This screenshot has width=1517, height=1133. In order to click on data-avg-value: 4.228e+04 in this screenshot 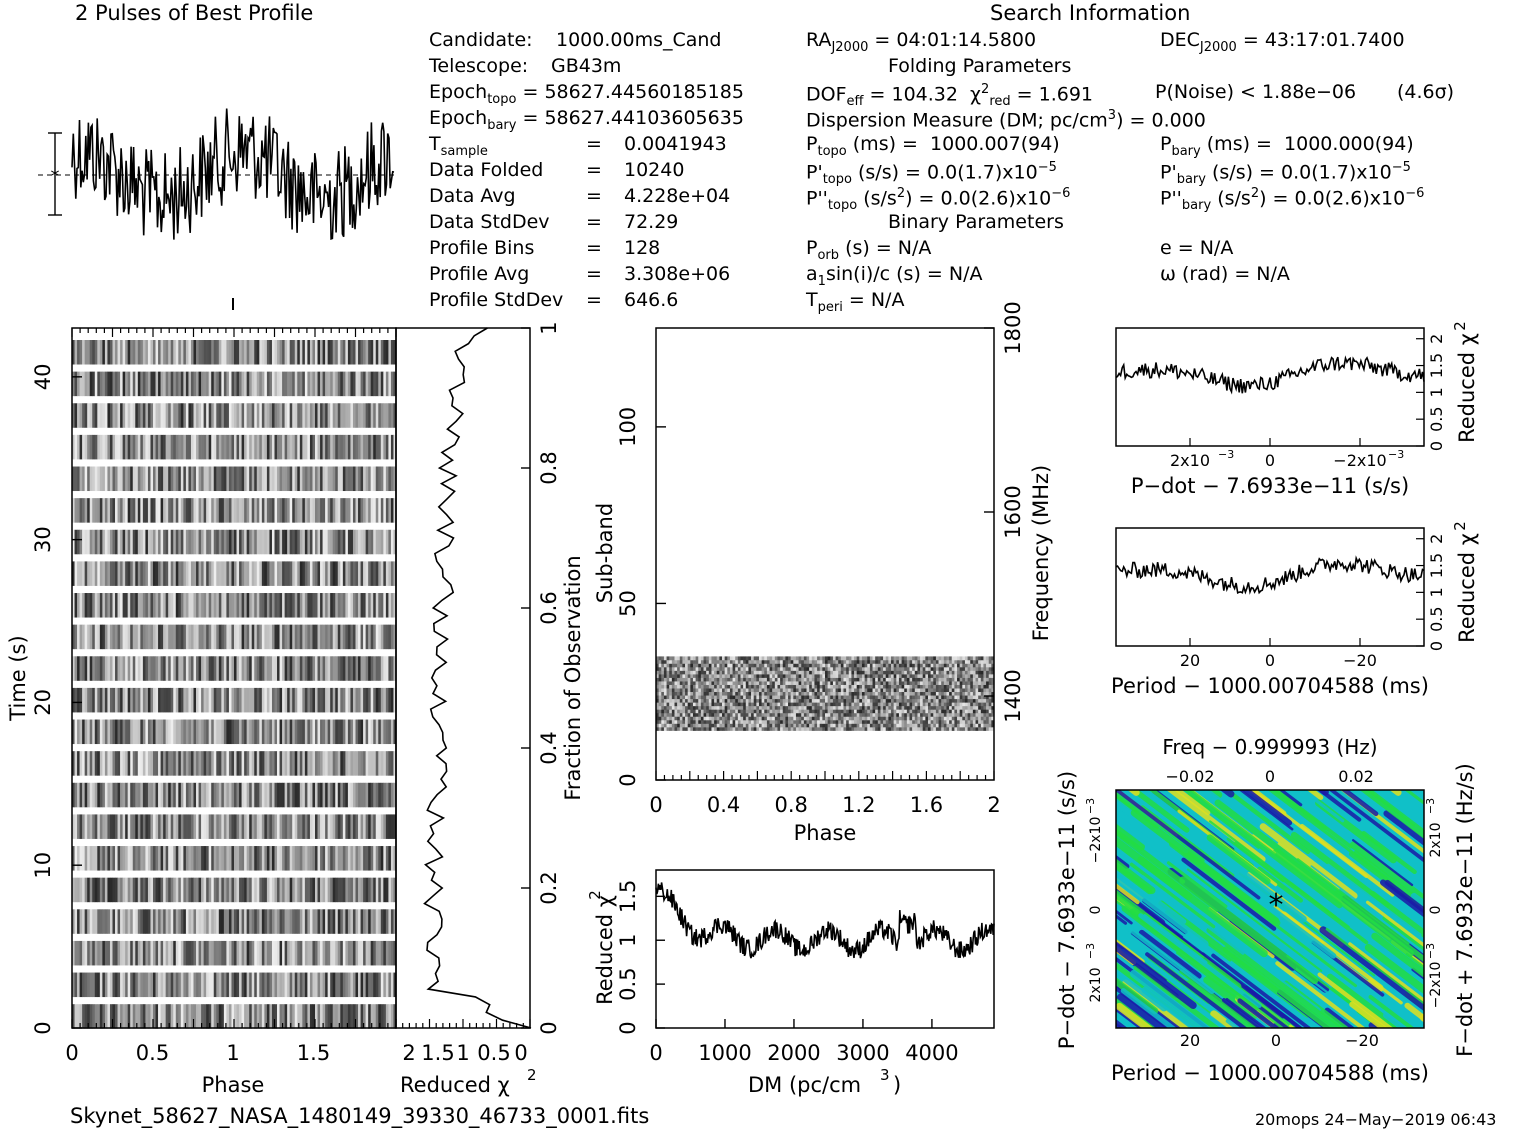, I will do `click(677, 196)`.